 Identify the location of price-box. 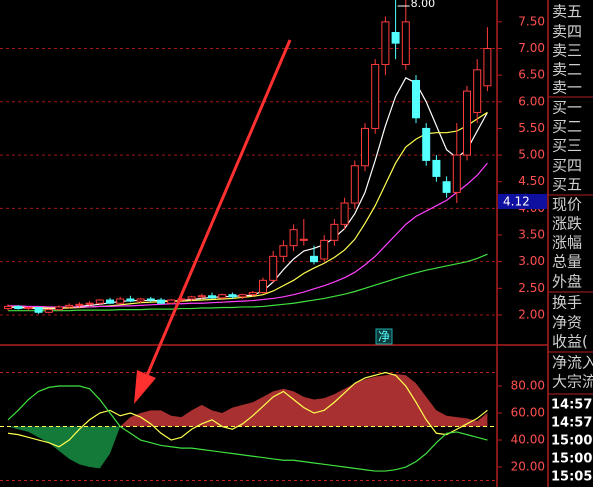
(522, 201).